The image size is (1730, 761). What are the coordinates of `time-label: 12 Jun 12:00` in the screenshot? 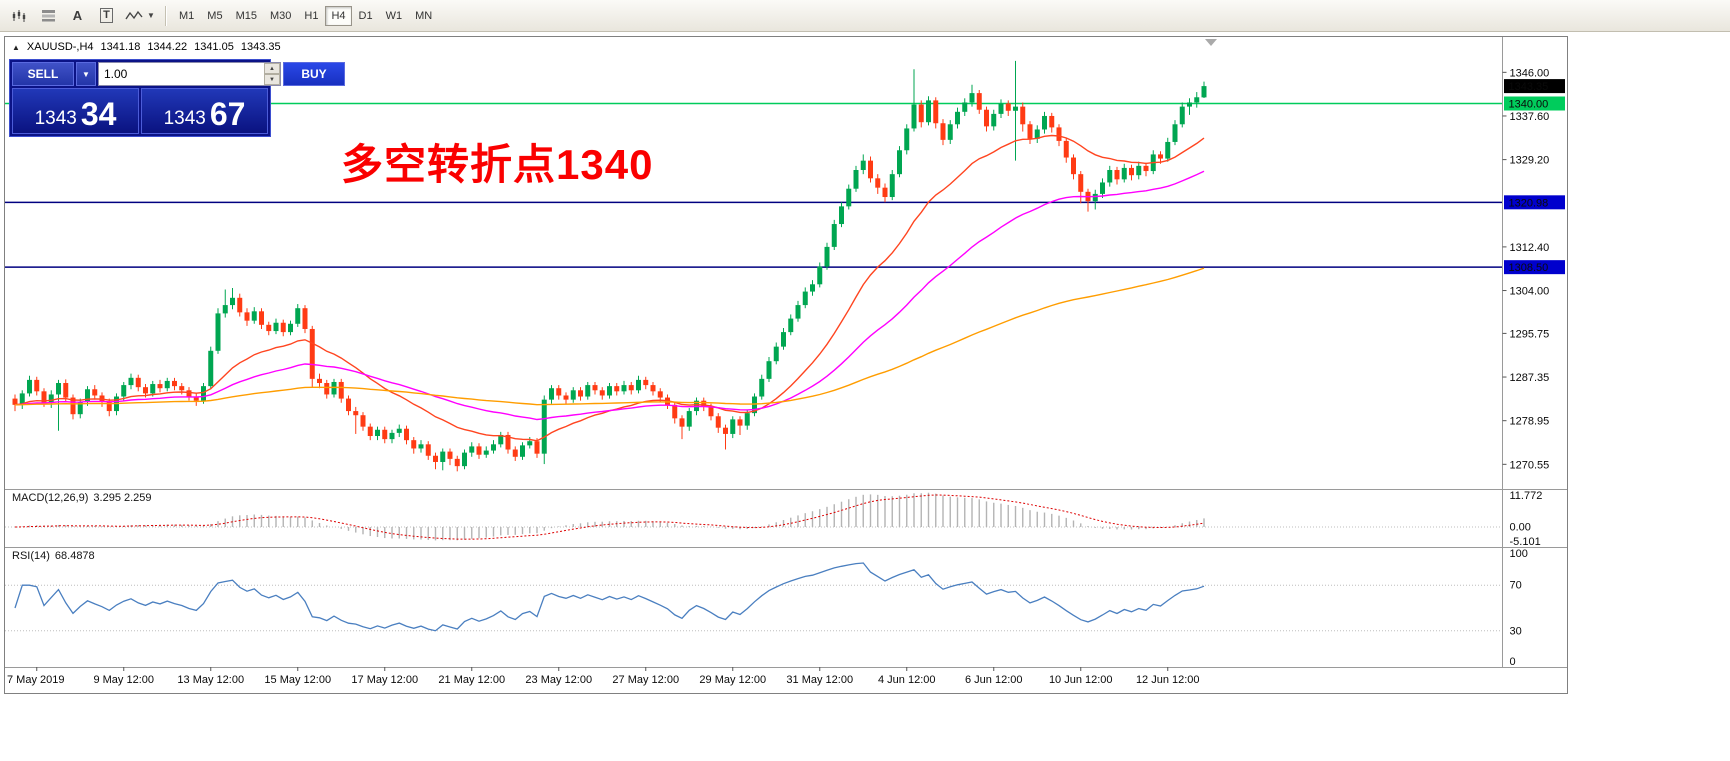 It's located at (1168, 680).